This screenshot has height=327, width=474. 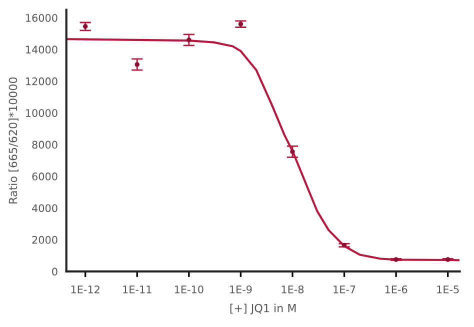 What do you see at coordinates (42, 18) in the screenshot?
I see `y-tick-label: 16000` at bounding box center [42, 18].